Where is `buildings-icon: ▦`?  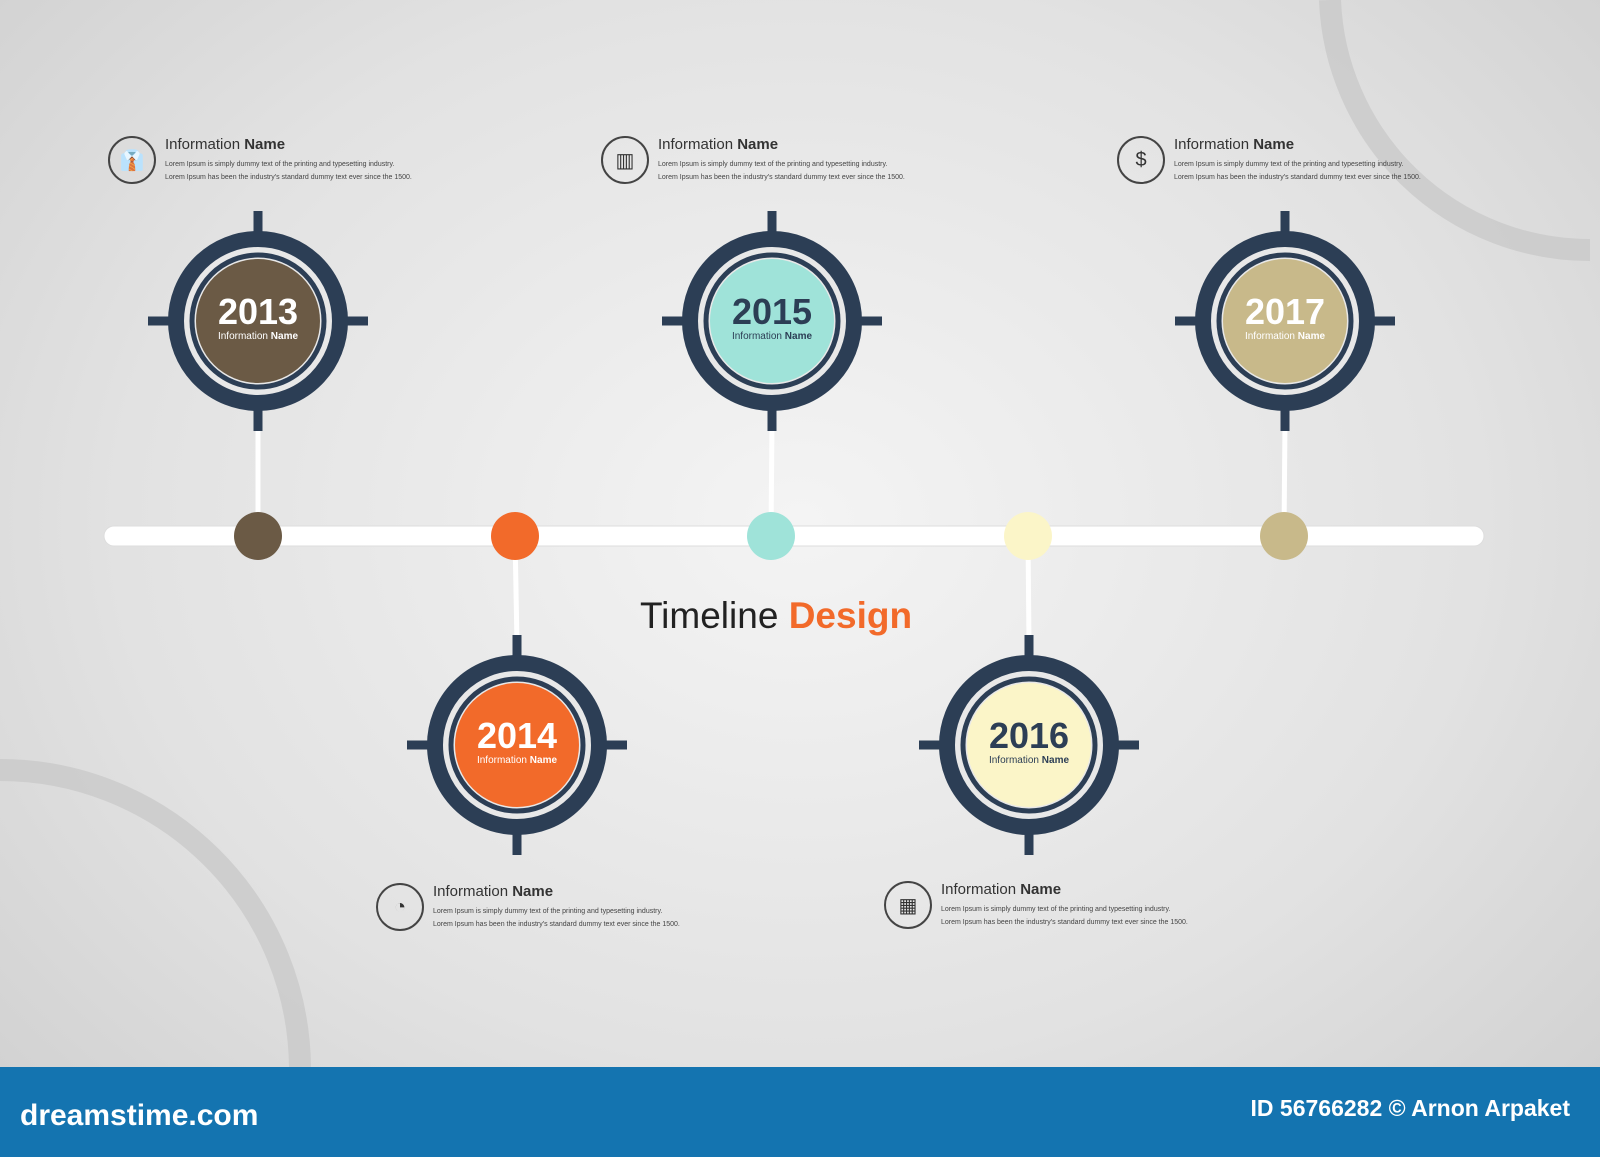
buildings-icon: ▦ is located at coordinates (908, 905).